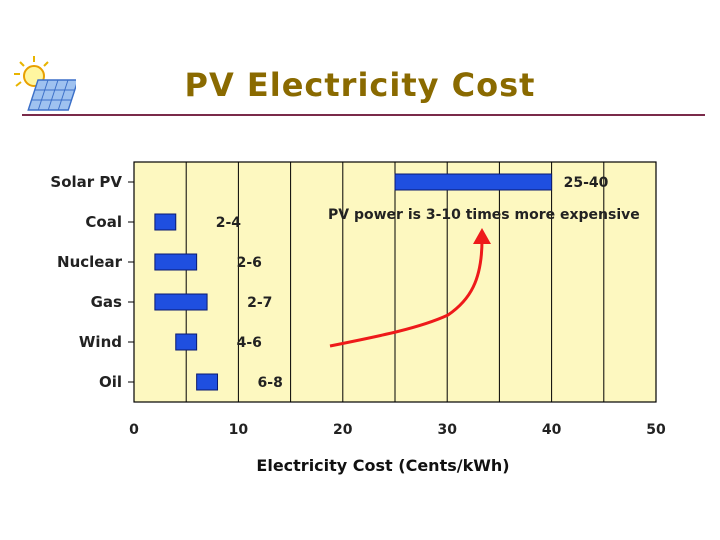  I want to click on annotation-arrow, so click(406, 293).